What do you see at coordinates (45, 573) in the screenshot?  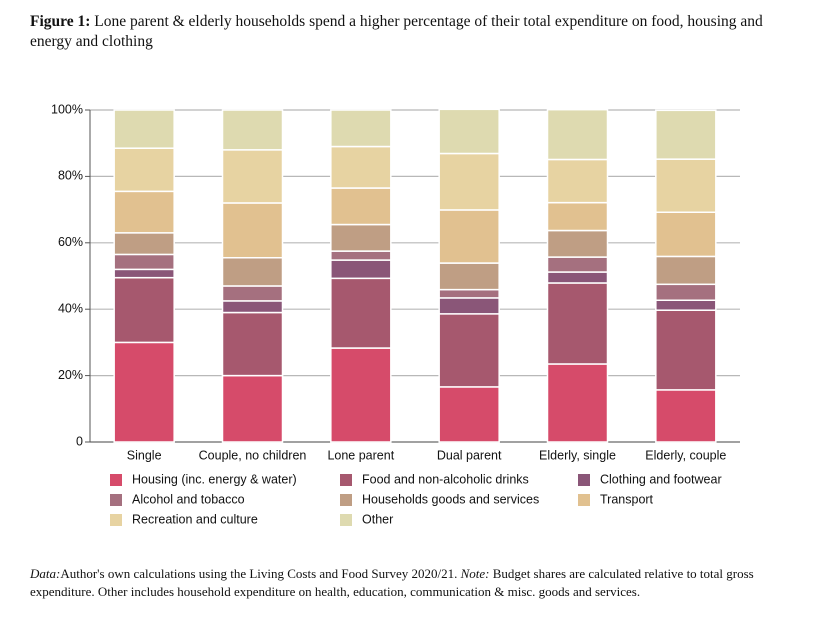 I see `data-label: Data:` at bounding box center [45, 573].